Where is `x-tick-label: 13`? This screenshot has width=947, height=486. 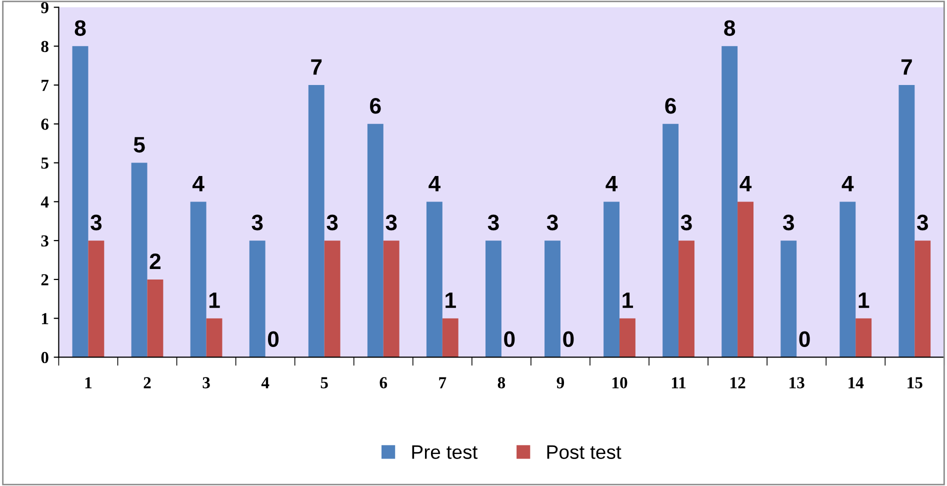
x-tick-label: 13 is located at coordinates (797, 382).